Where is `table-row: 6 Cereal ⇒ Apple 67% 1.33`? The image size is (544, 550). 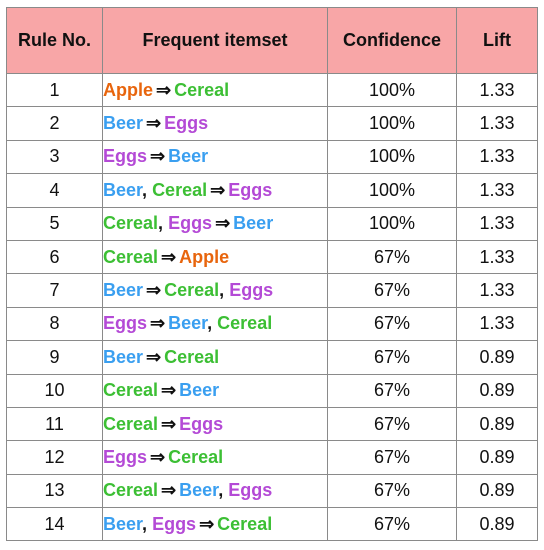
table-row: 6 Cereal ⇒ Apple 67% 1.33 is located at coordinates (272, 257).